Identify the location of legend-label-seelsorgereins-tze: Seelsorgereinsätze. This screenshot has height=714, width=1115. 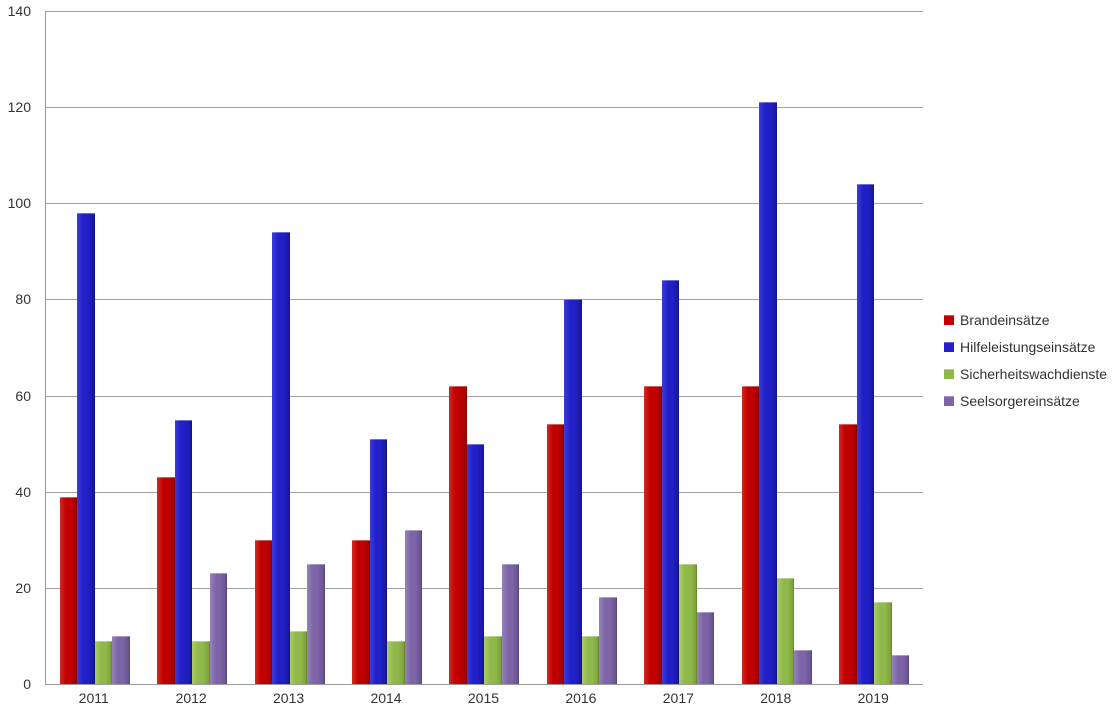
(1020, 400).